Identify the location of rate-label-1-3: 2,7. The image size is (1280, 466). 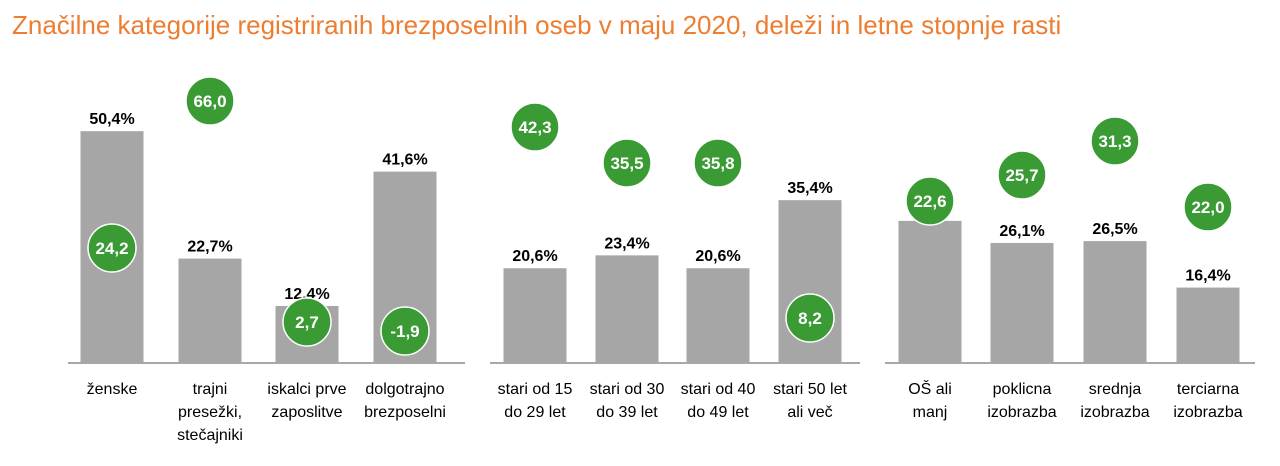
(307, 322).